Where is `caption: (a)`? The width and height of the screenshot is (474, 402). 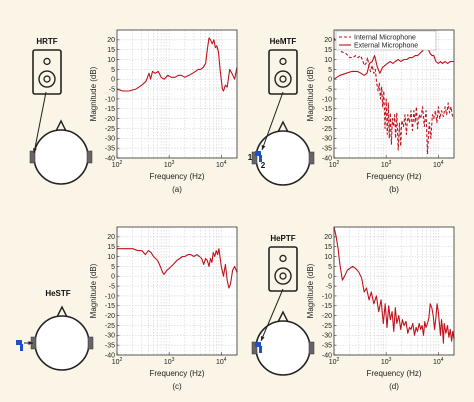
caption: (a) is located at coordinates (177, 189).